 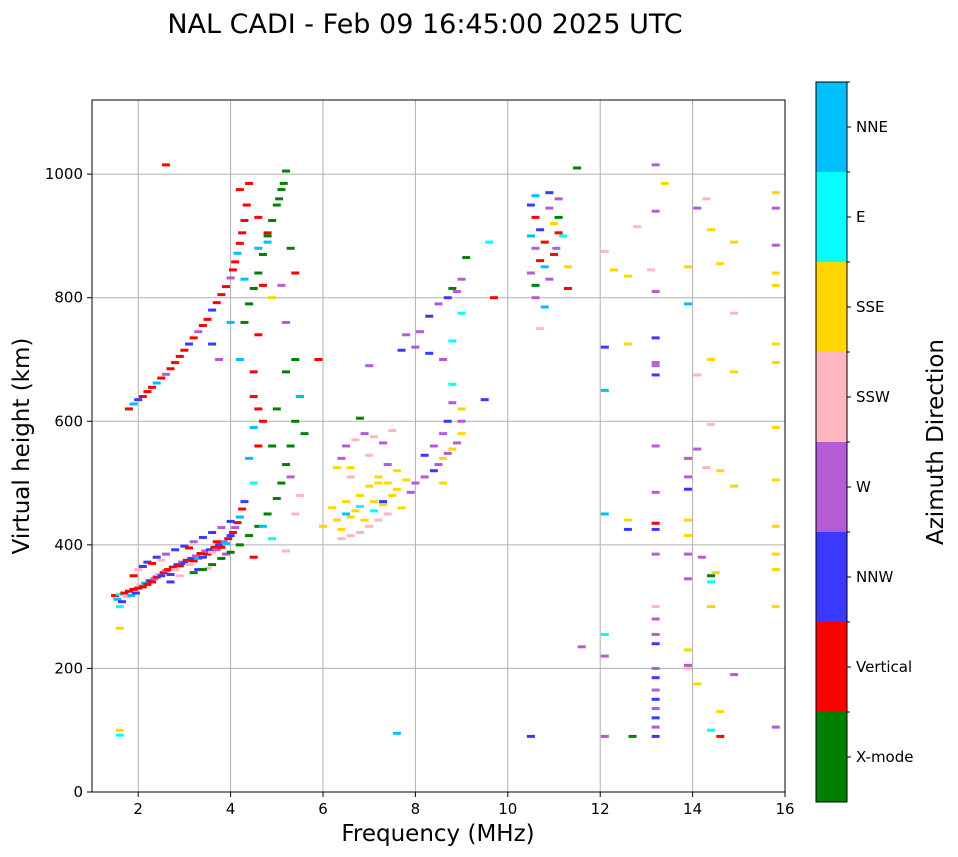 I want to click on x-tick-label: 10, so click(x=507, y=809).